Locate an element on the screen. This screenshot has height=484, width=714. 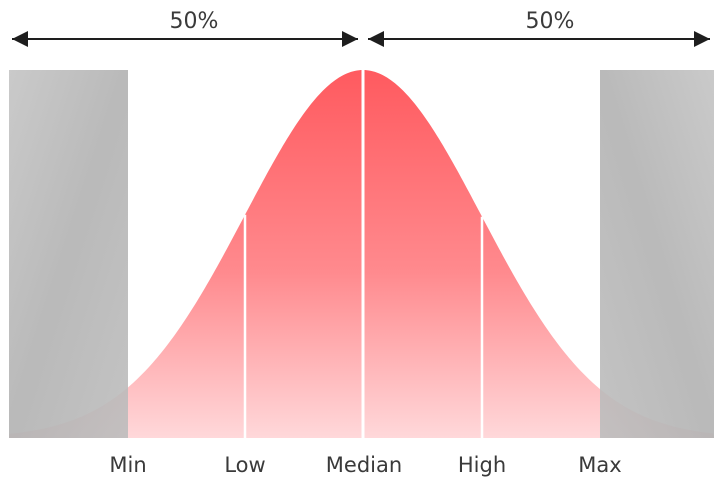
max-label: Max is located at coordinates (599, 465).